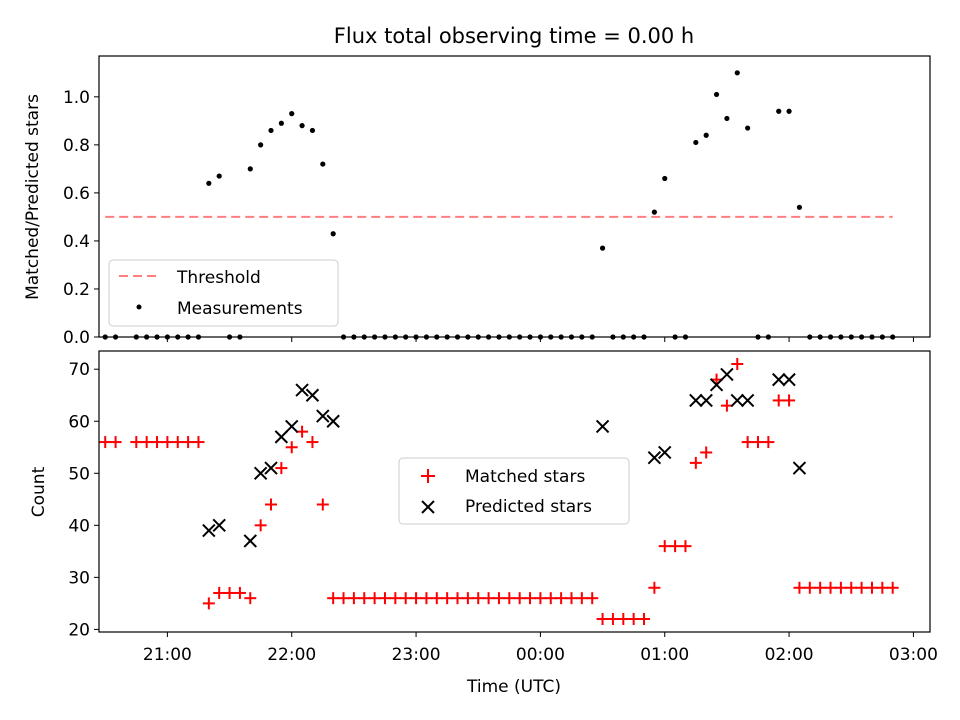  I want to click on bottom-legend-box, so click(514, 491).